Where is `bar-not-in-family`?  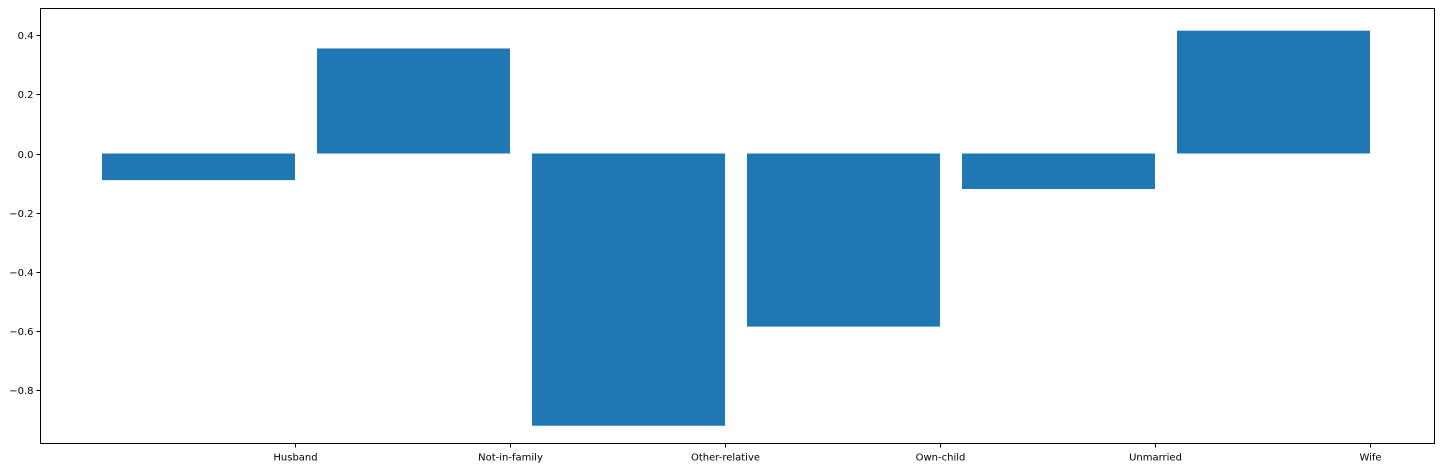
bar-not-in-family is located at coordinates (413, 101).